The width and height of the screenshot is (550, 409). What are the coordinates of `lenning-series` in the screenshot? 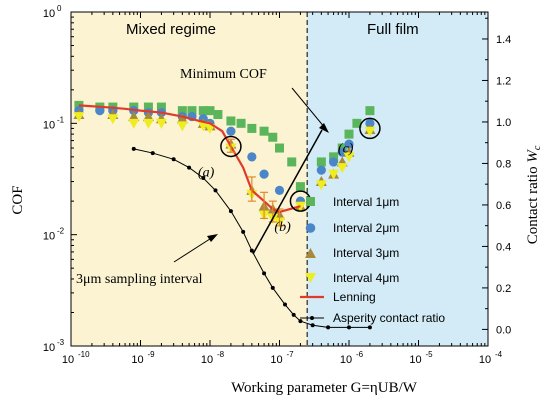 It's located at (189, 159).